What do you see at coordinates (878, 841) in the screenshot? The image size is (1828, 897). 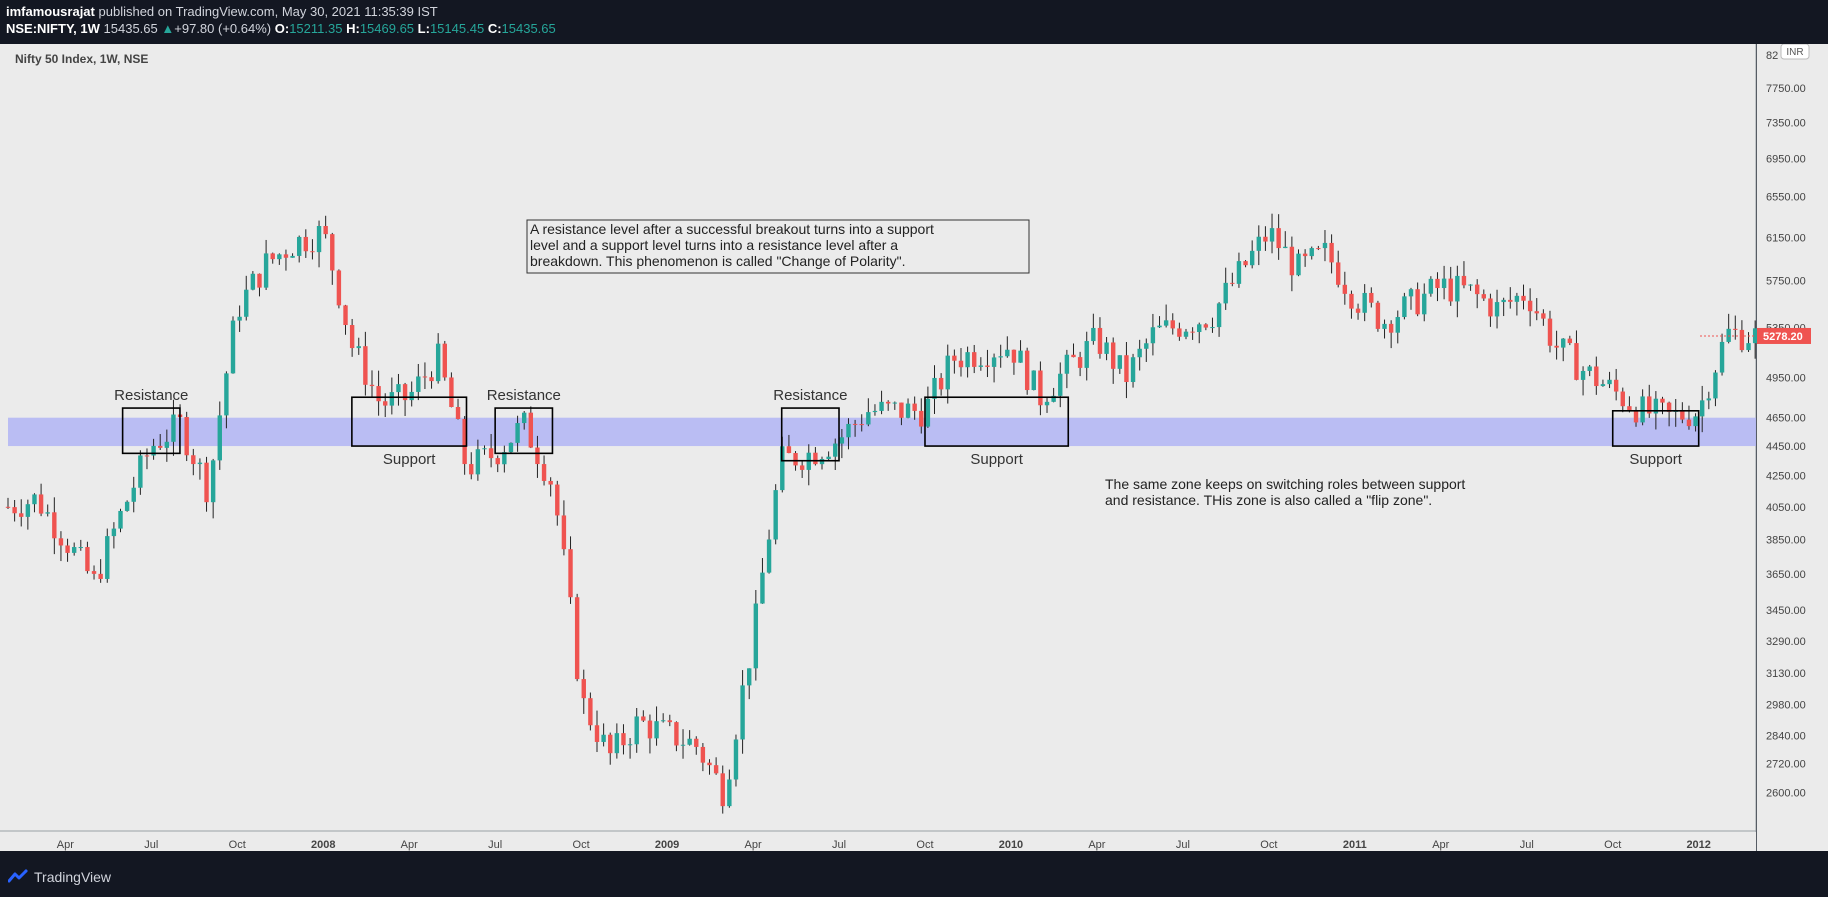 I see `time-axis` at bounding box center [878, 841].